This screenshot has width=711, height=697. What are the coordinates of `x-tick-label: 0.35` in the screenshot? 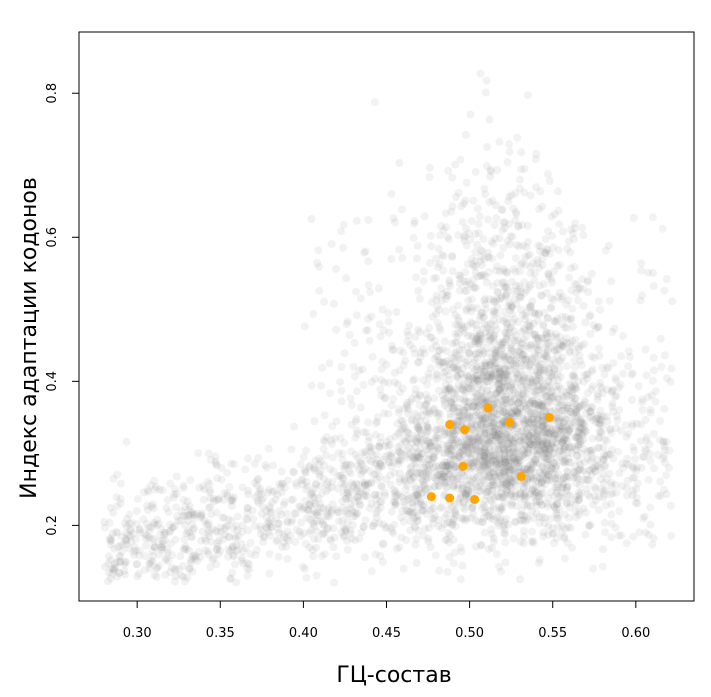 It's located at (220, 633).